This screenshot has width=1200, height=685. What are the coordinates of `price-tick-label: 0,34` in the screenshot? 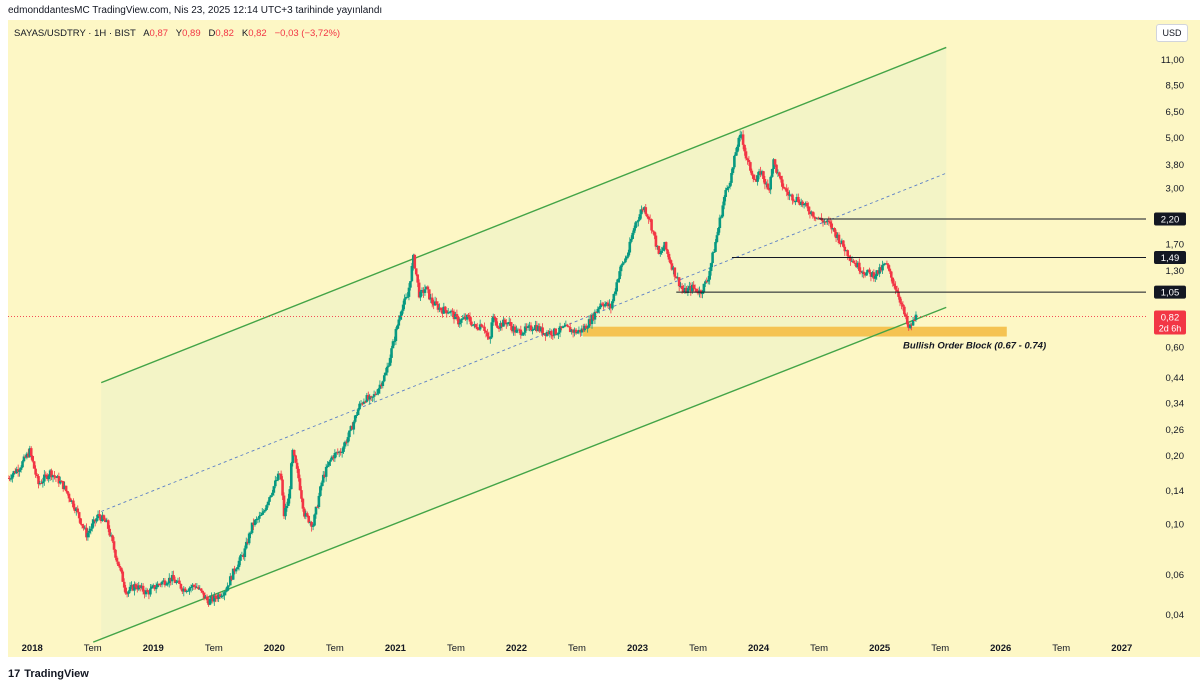 It's located at (1175, 404).